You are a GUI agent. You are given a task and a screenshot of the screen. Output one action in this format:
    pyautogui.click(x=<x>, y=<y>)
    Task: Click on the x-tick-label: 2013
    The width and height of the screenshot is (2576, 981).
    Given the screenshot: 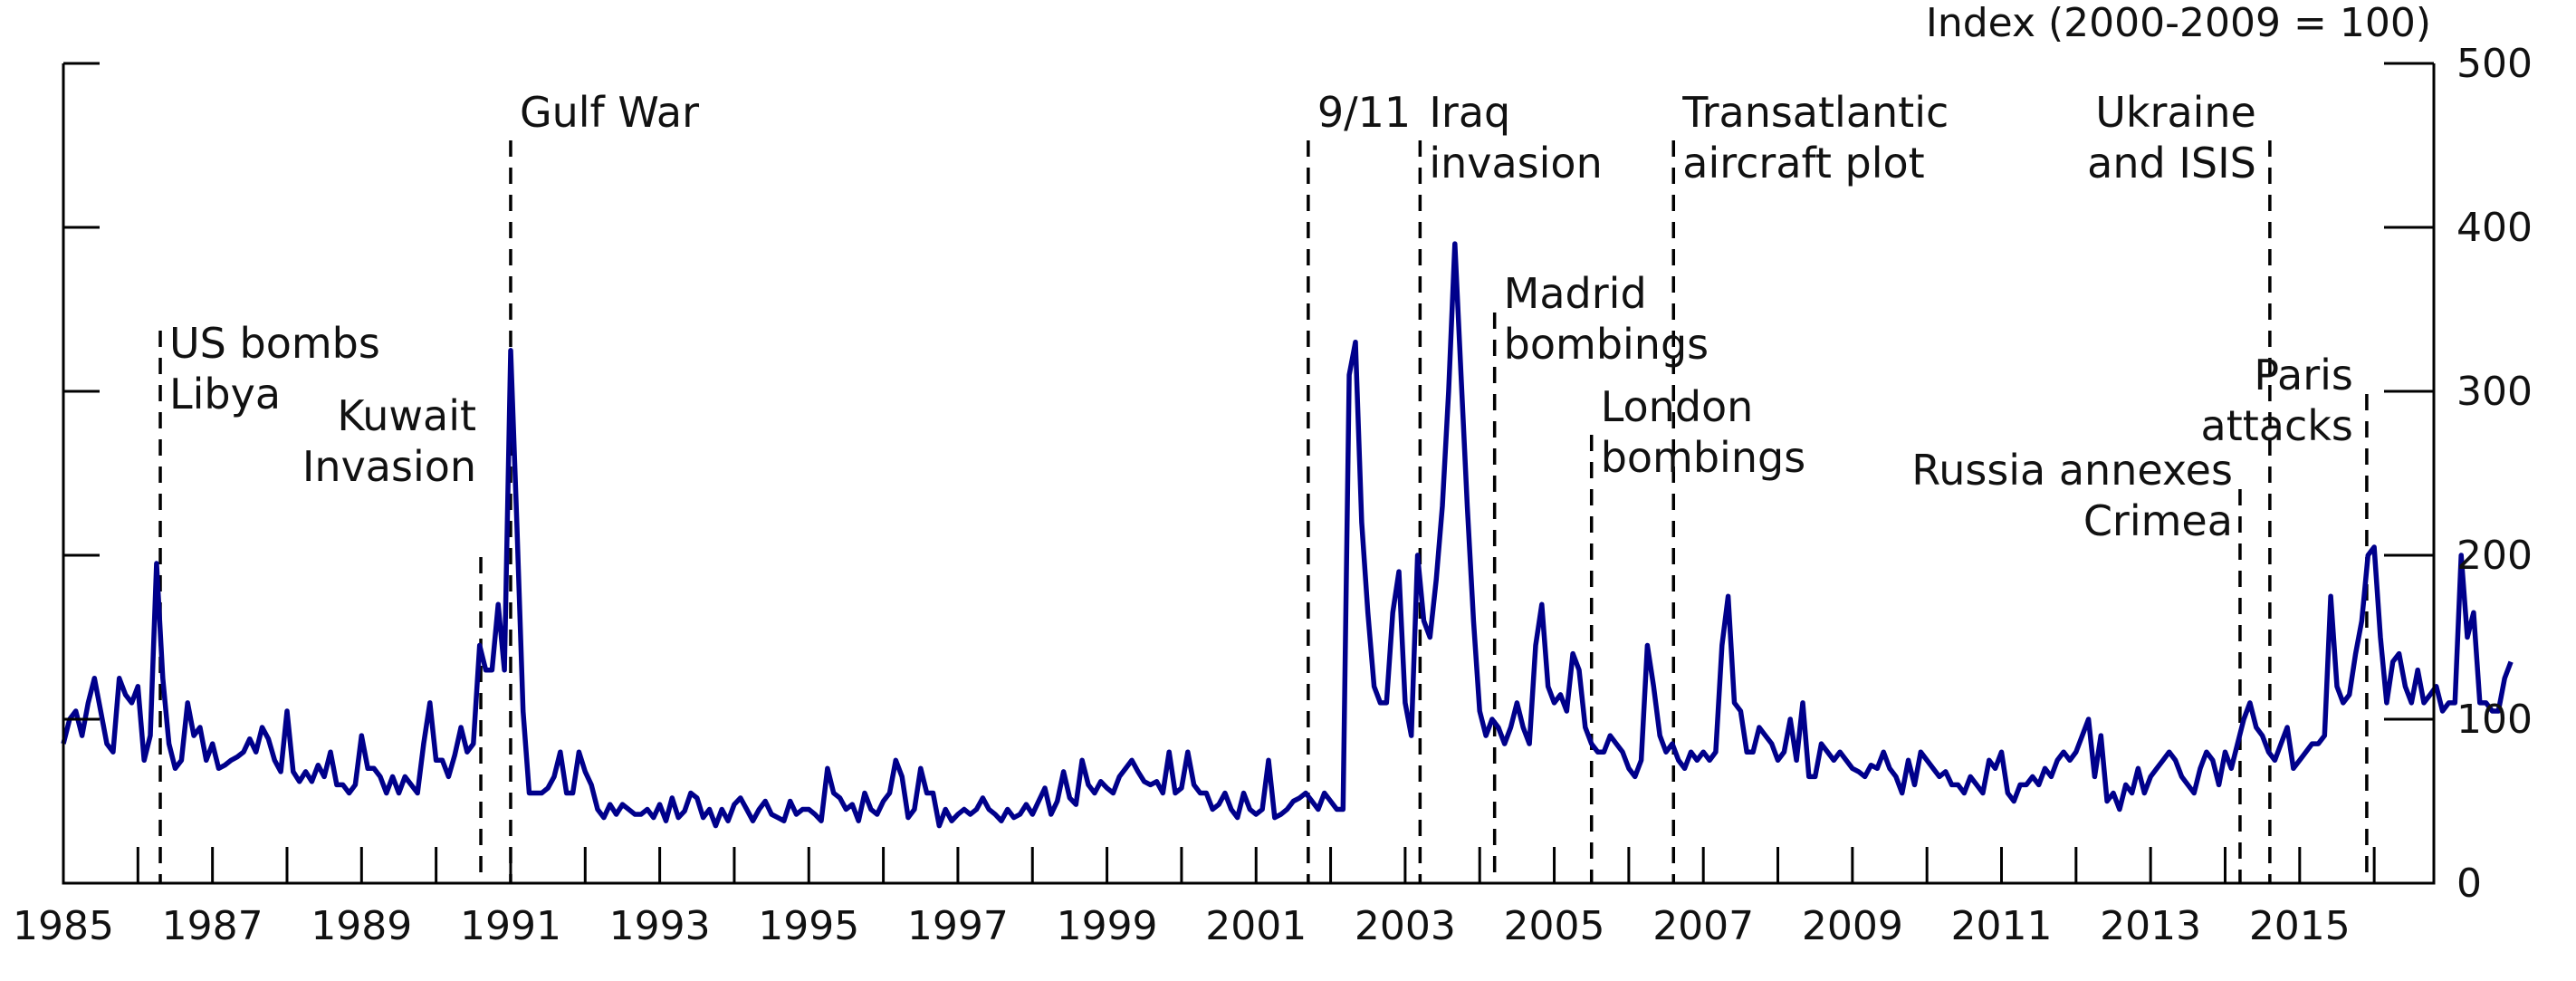 What is the action you would take?
    pyautogui.click(x=2150, y=926)
    